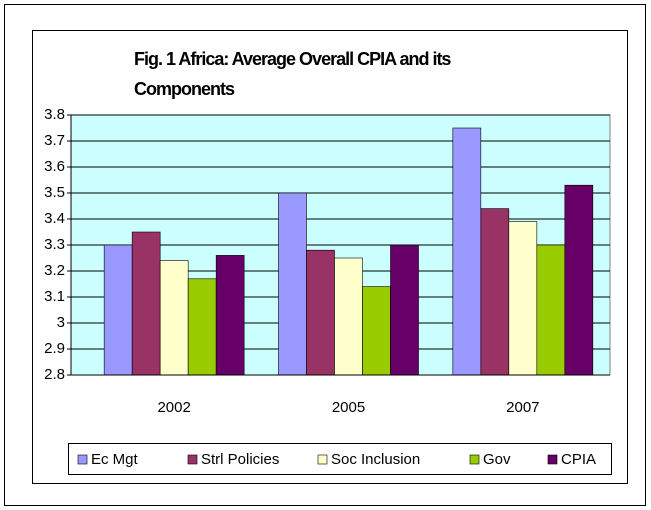 The image size is (651, 510). What do you see at coordinates (54, 166) in the screenshot?
I see `y-tick-label: 3.6` at bounding box center [54, 166].